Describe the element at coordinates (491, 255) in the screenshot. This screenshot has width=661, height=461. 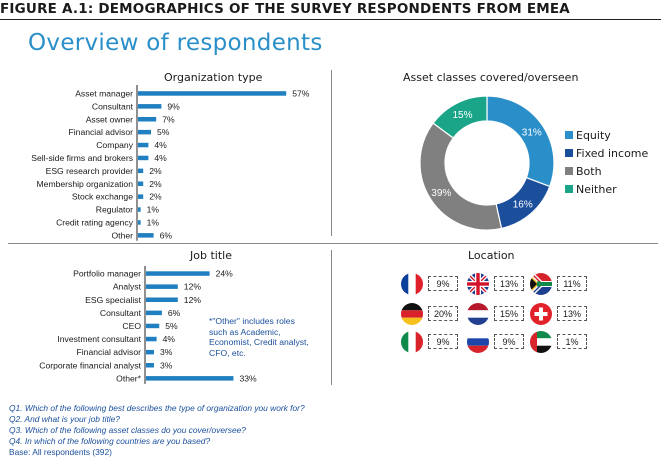
I see `location-title: Location` at that location.